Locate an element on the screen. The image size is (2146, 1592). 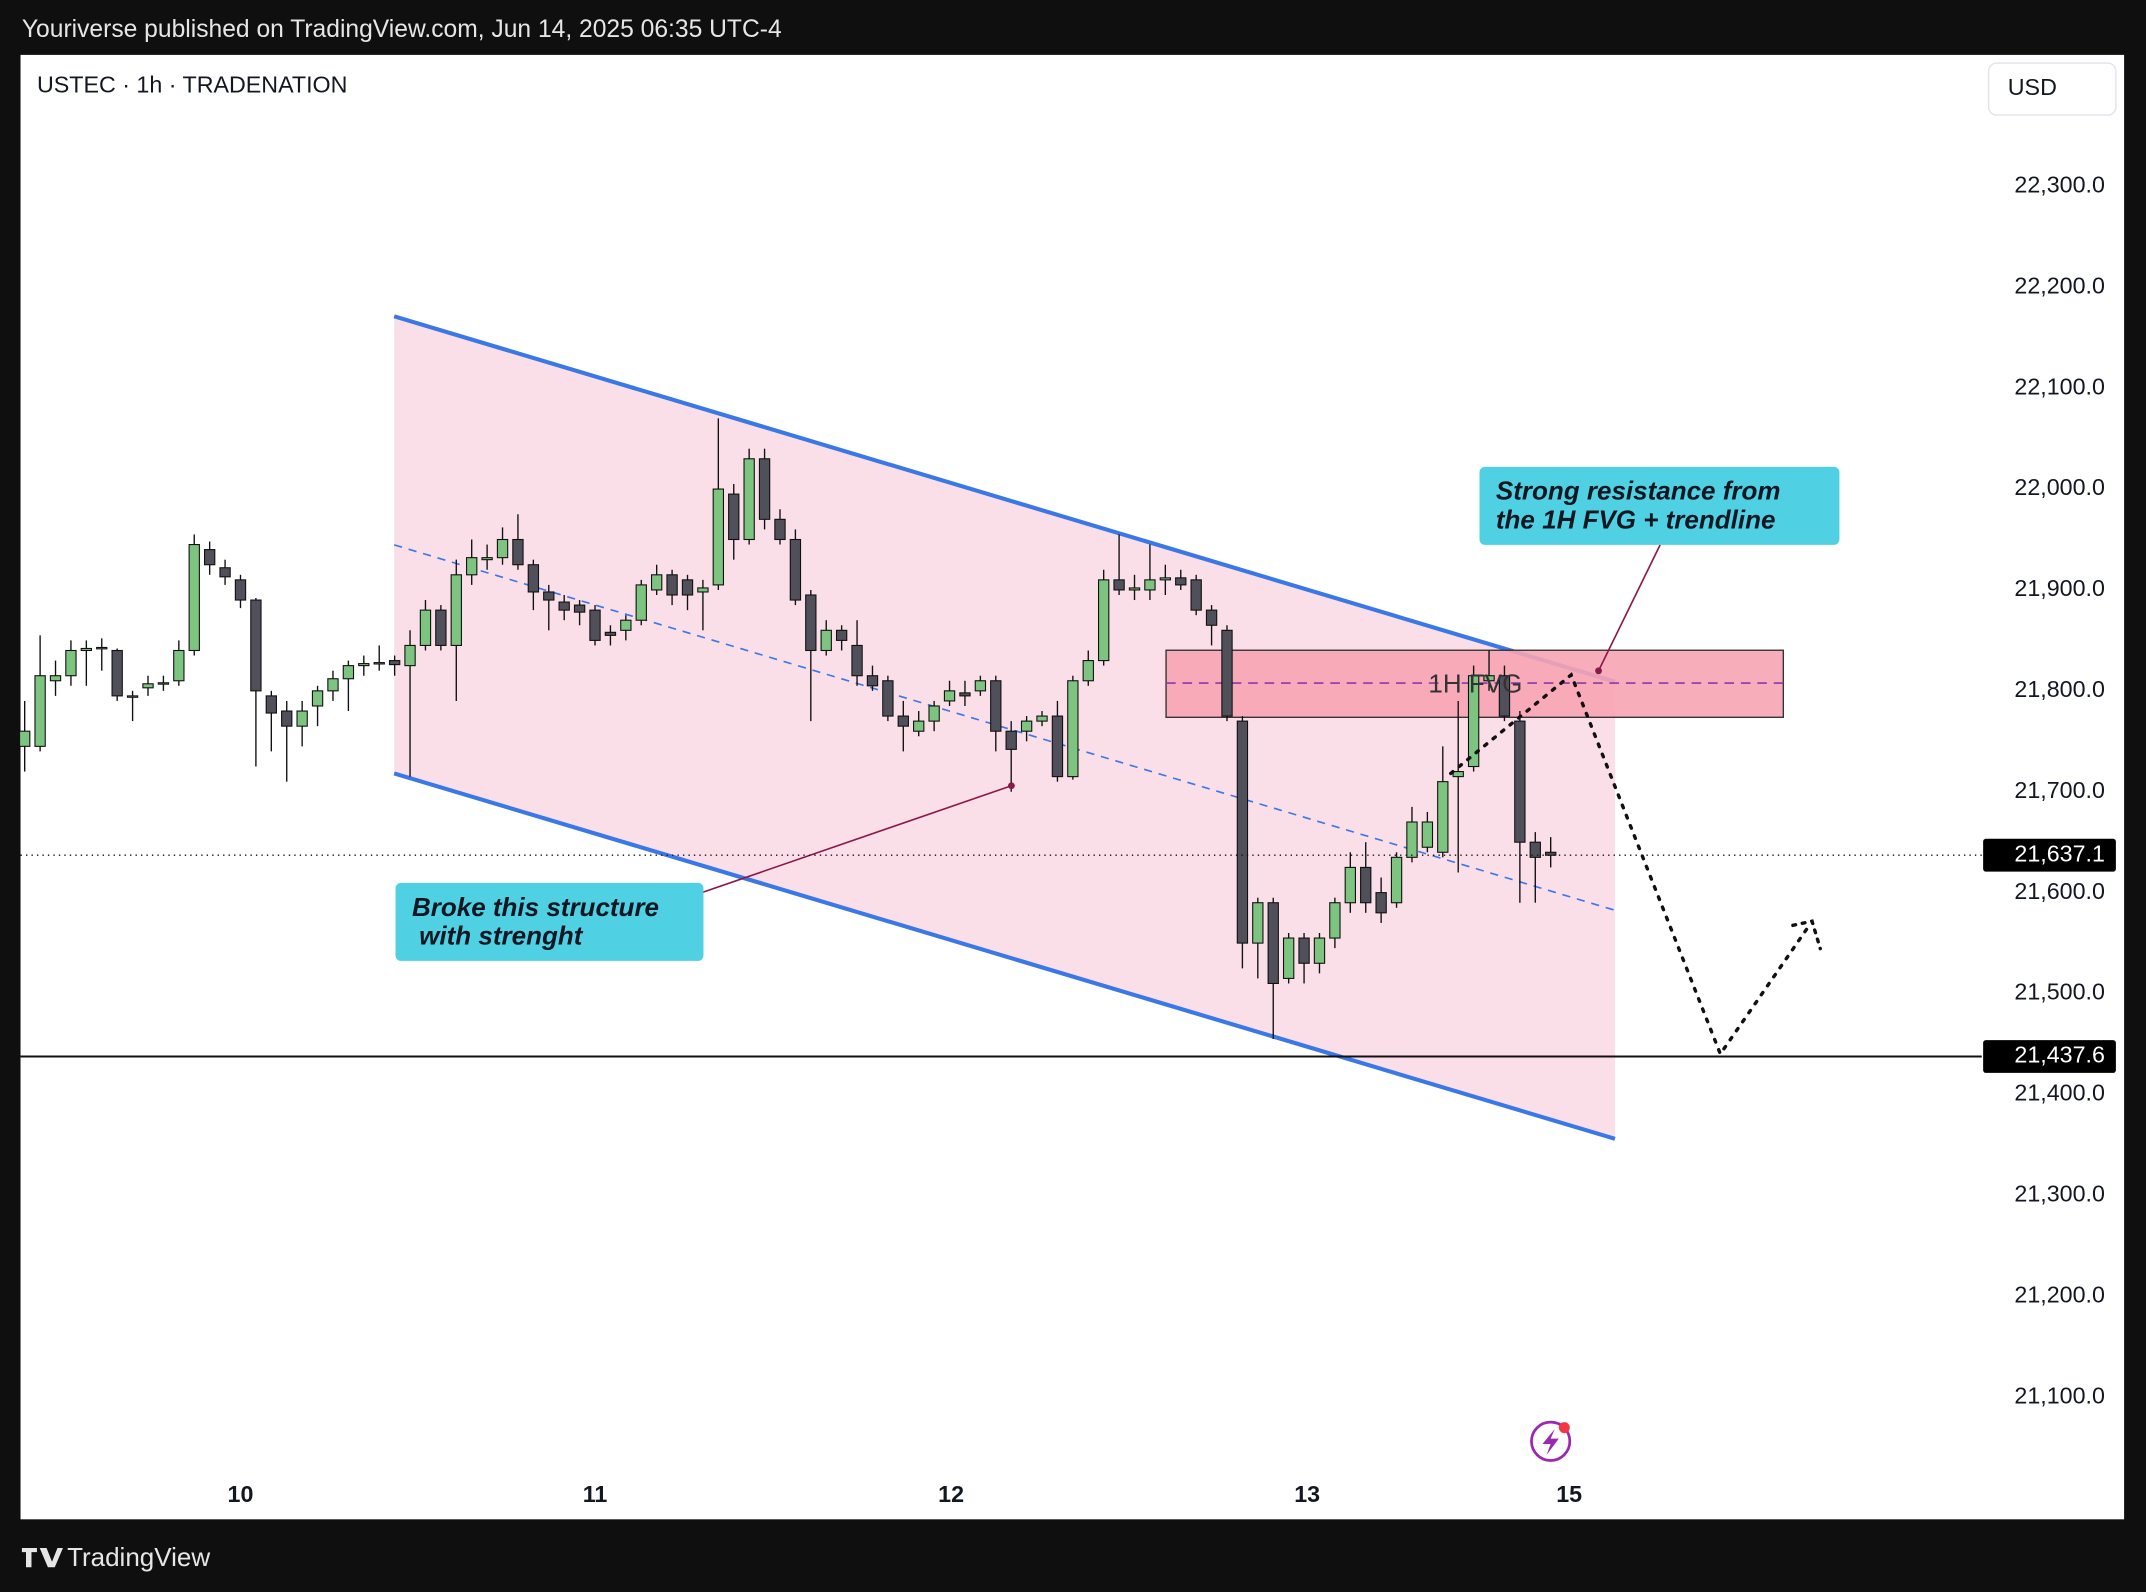
channel-upper is located at coordinates (1004, 499).